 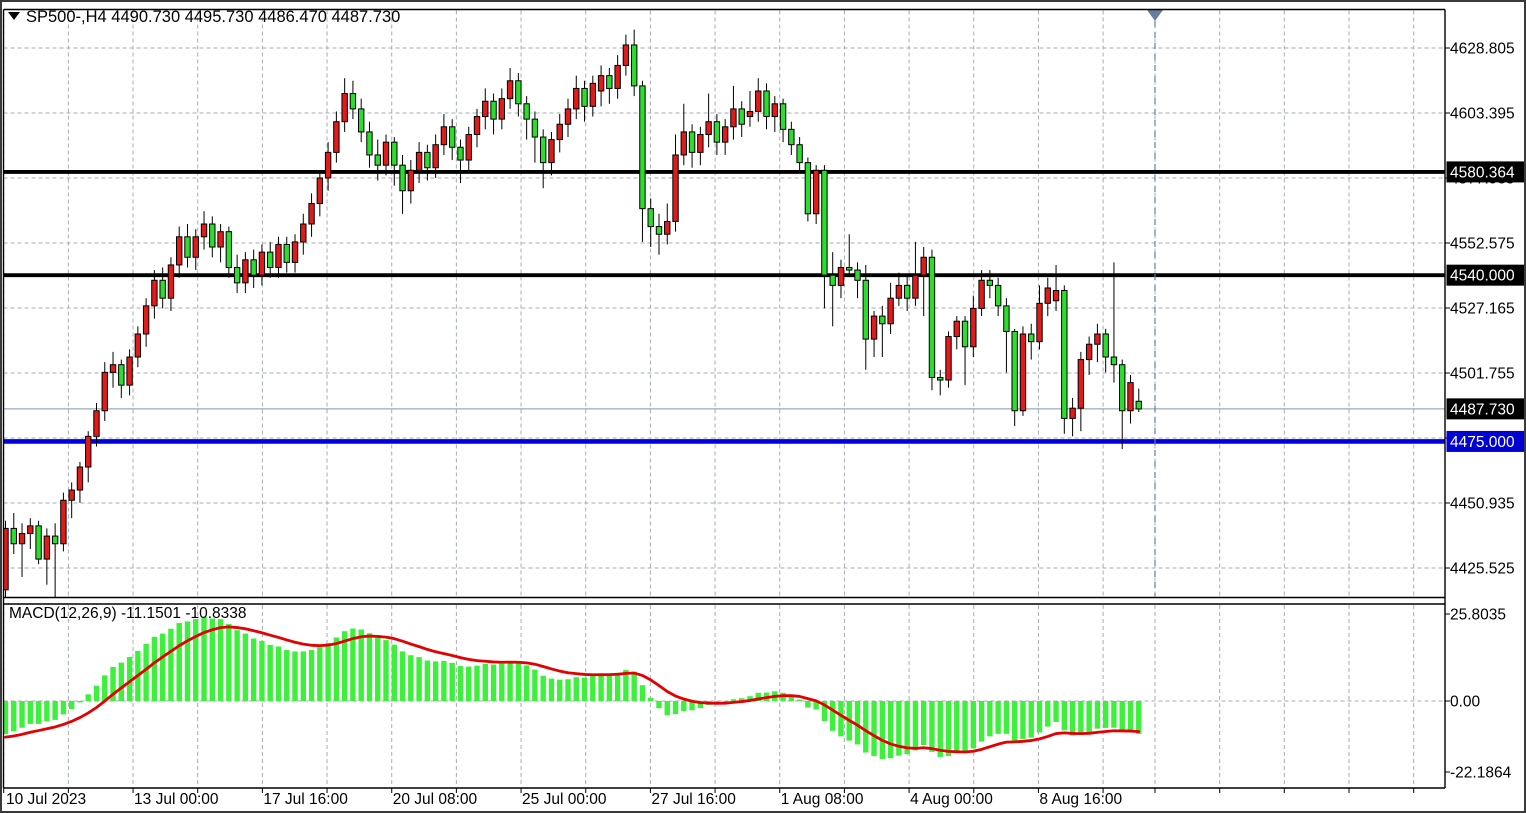 What do you see at coordinates (1482, 276) in the screenshot?
I see `price-badge-label: 4540.000` at bounding box center [1482, 276].